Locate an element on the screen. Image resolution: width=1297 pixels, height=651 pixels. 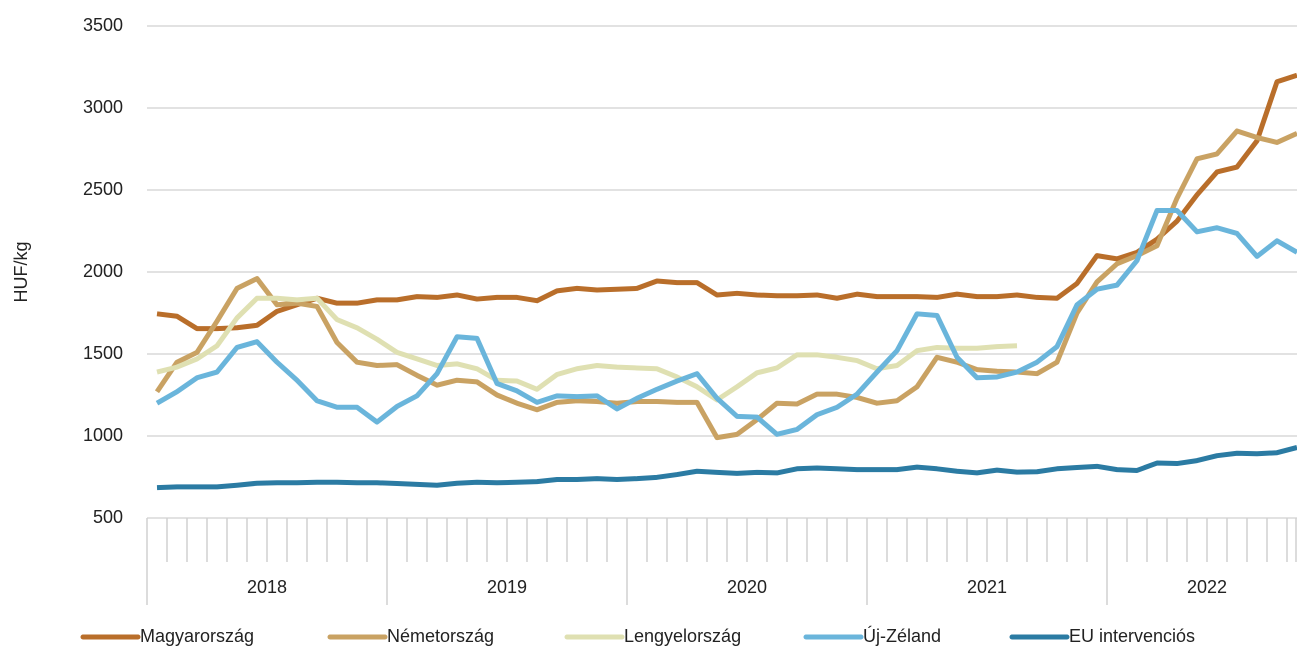
x-group-label: 2019 is located at coordinates (507, 587).